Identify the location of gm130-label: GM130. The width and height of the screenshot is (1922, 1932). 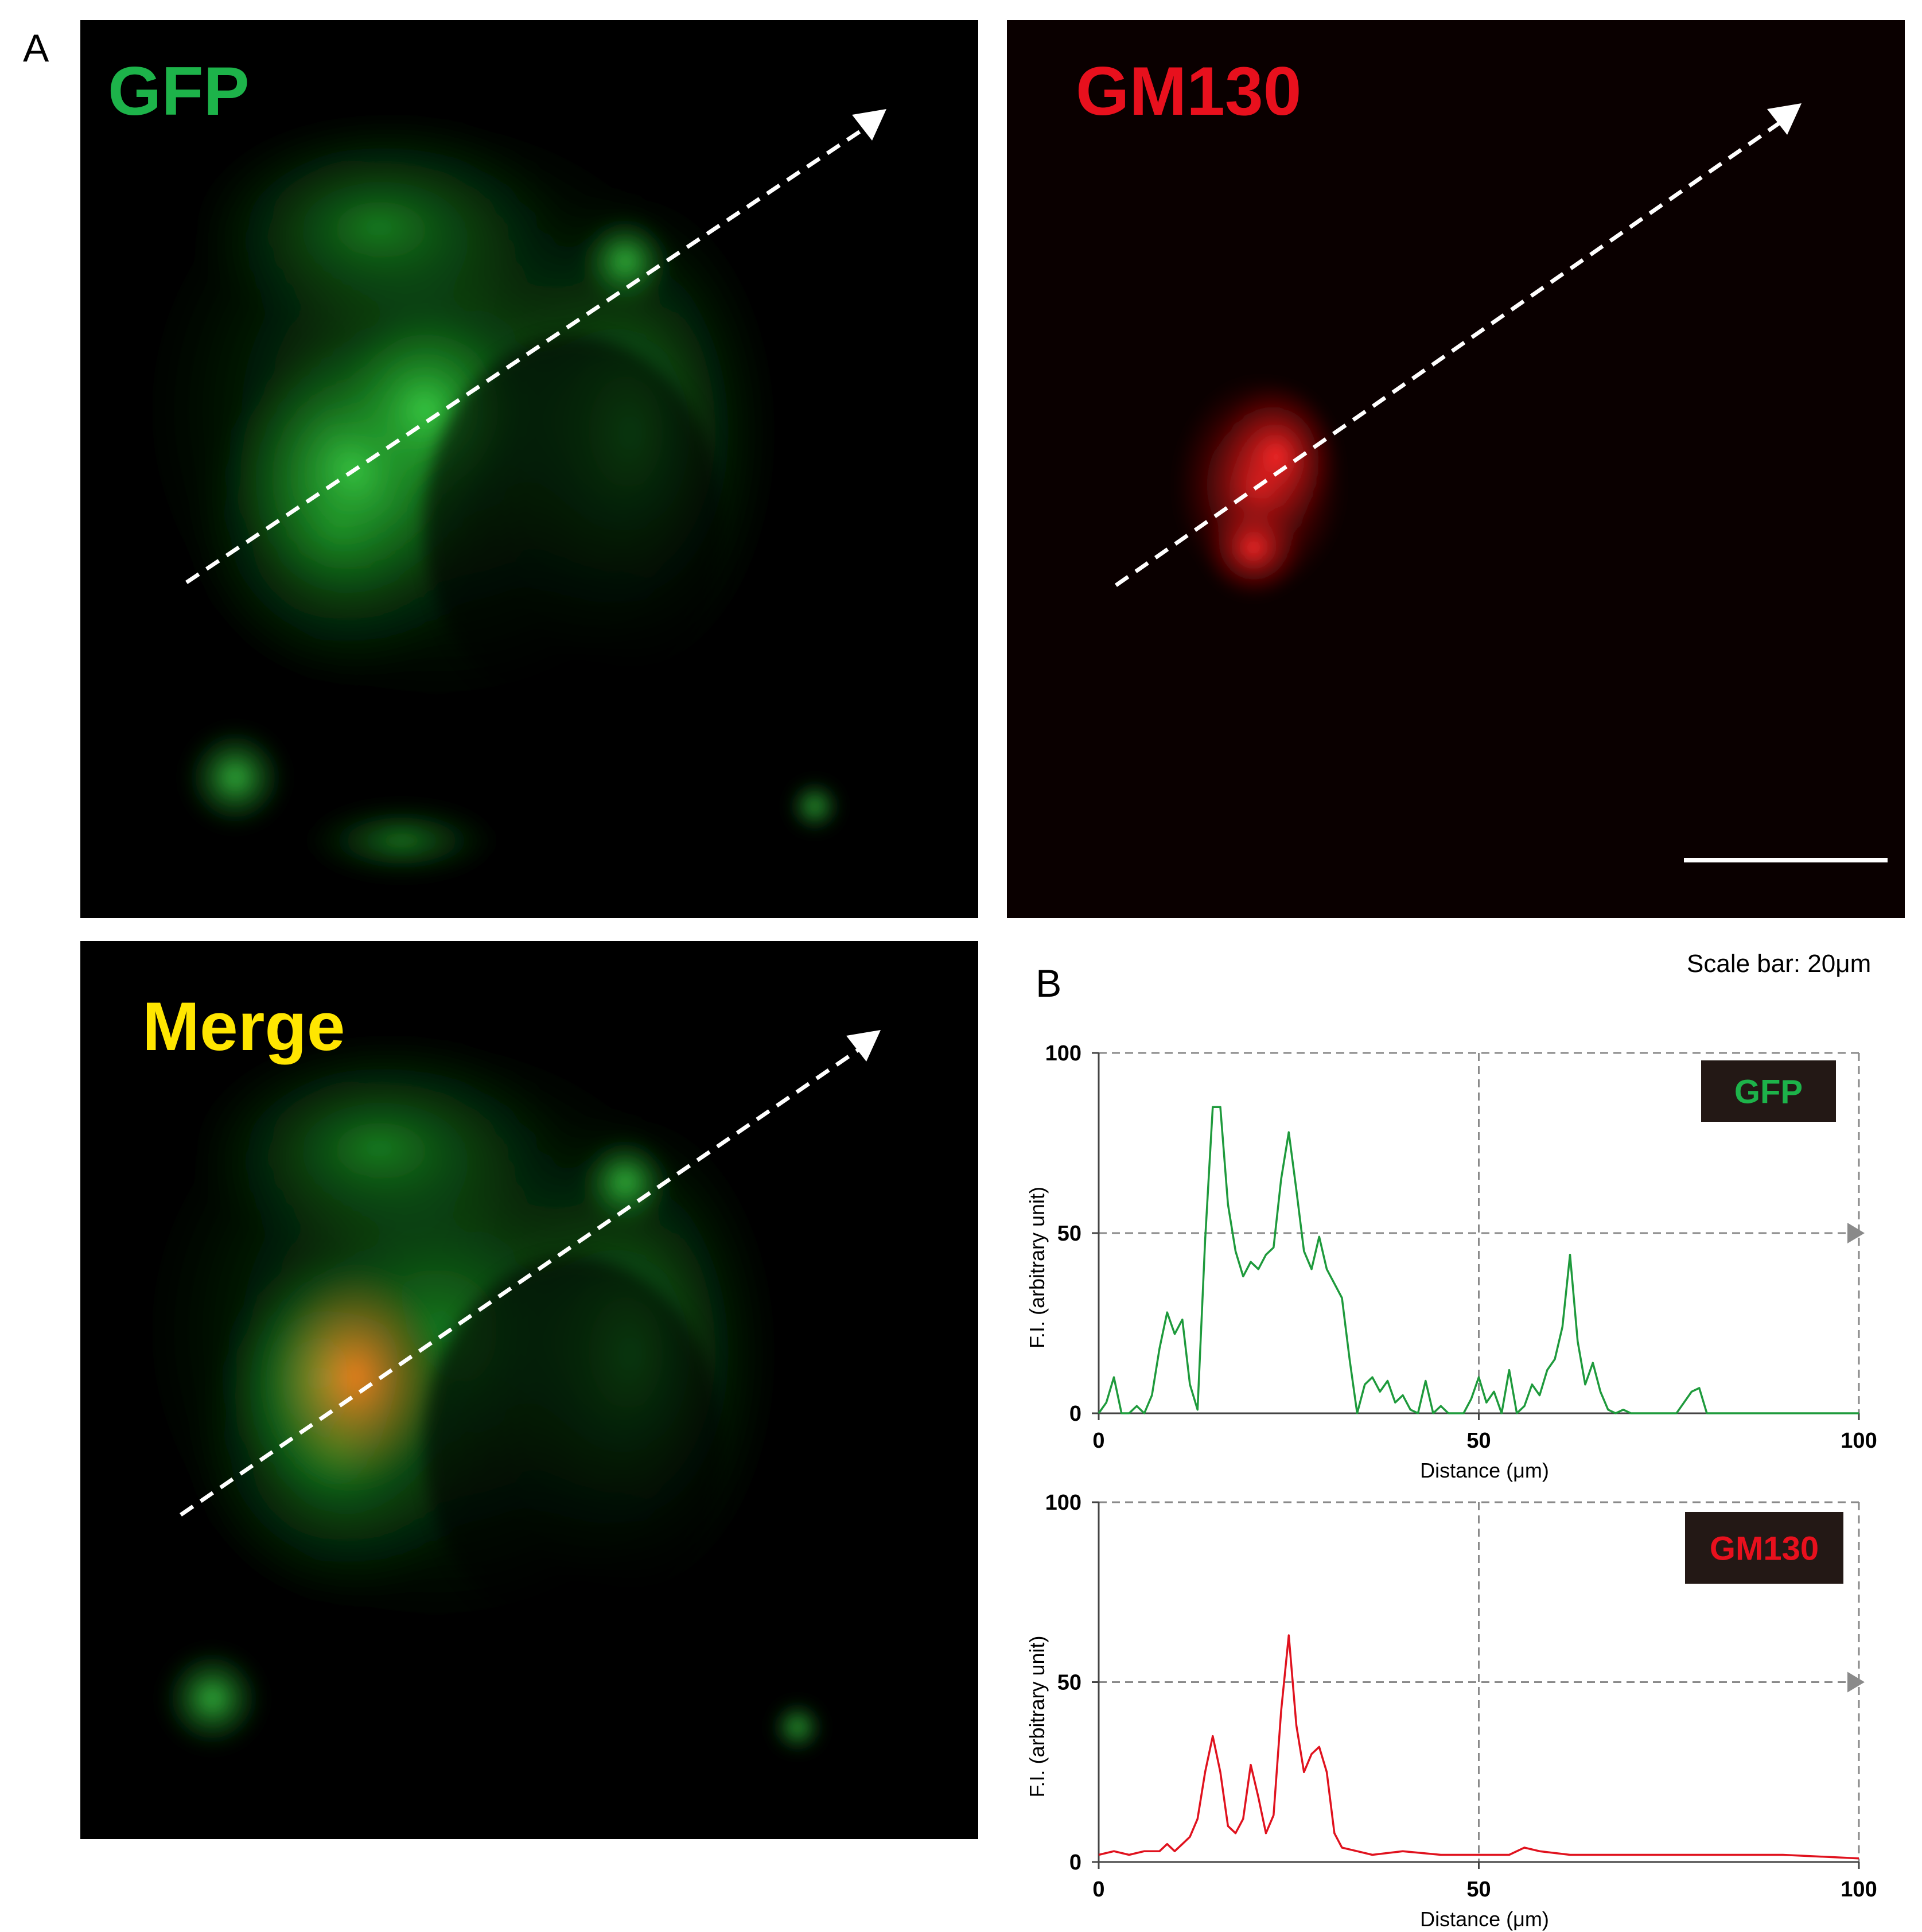
(1189, 91).